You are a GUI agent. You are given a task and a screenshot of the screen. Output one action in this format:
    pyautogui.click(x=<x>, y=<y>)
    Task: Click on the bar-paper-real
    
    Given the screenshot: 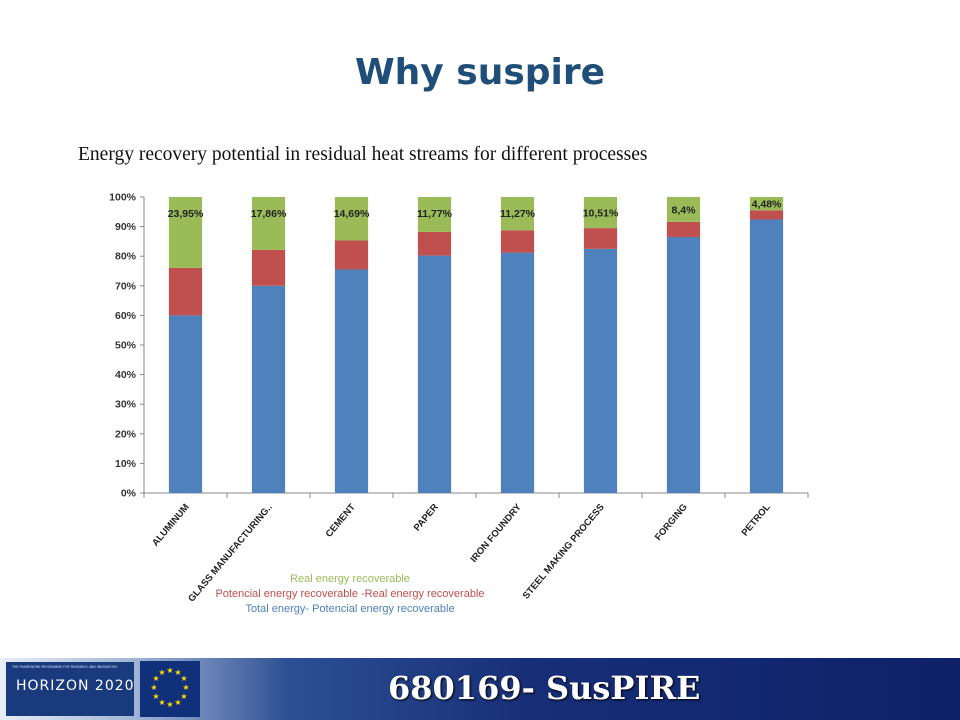 What is the action you would take?
    pyautogui.click(x=434, y=214)
    